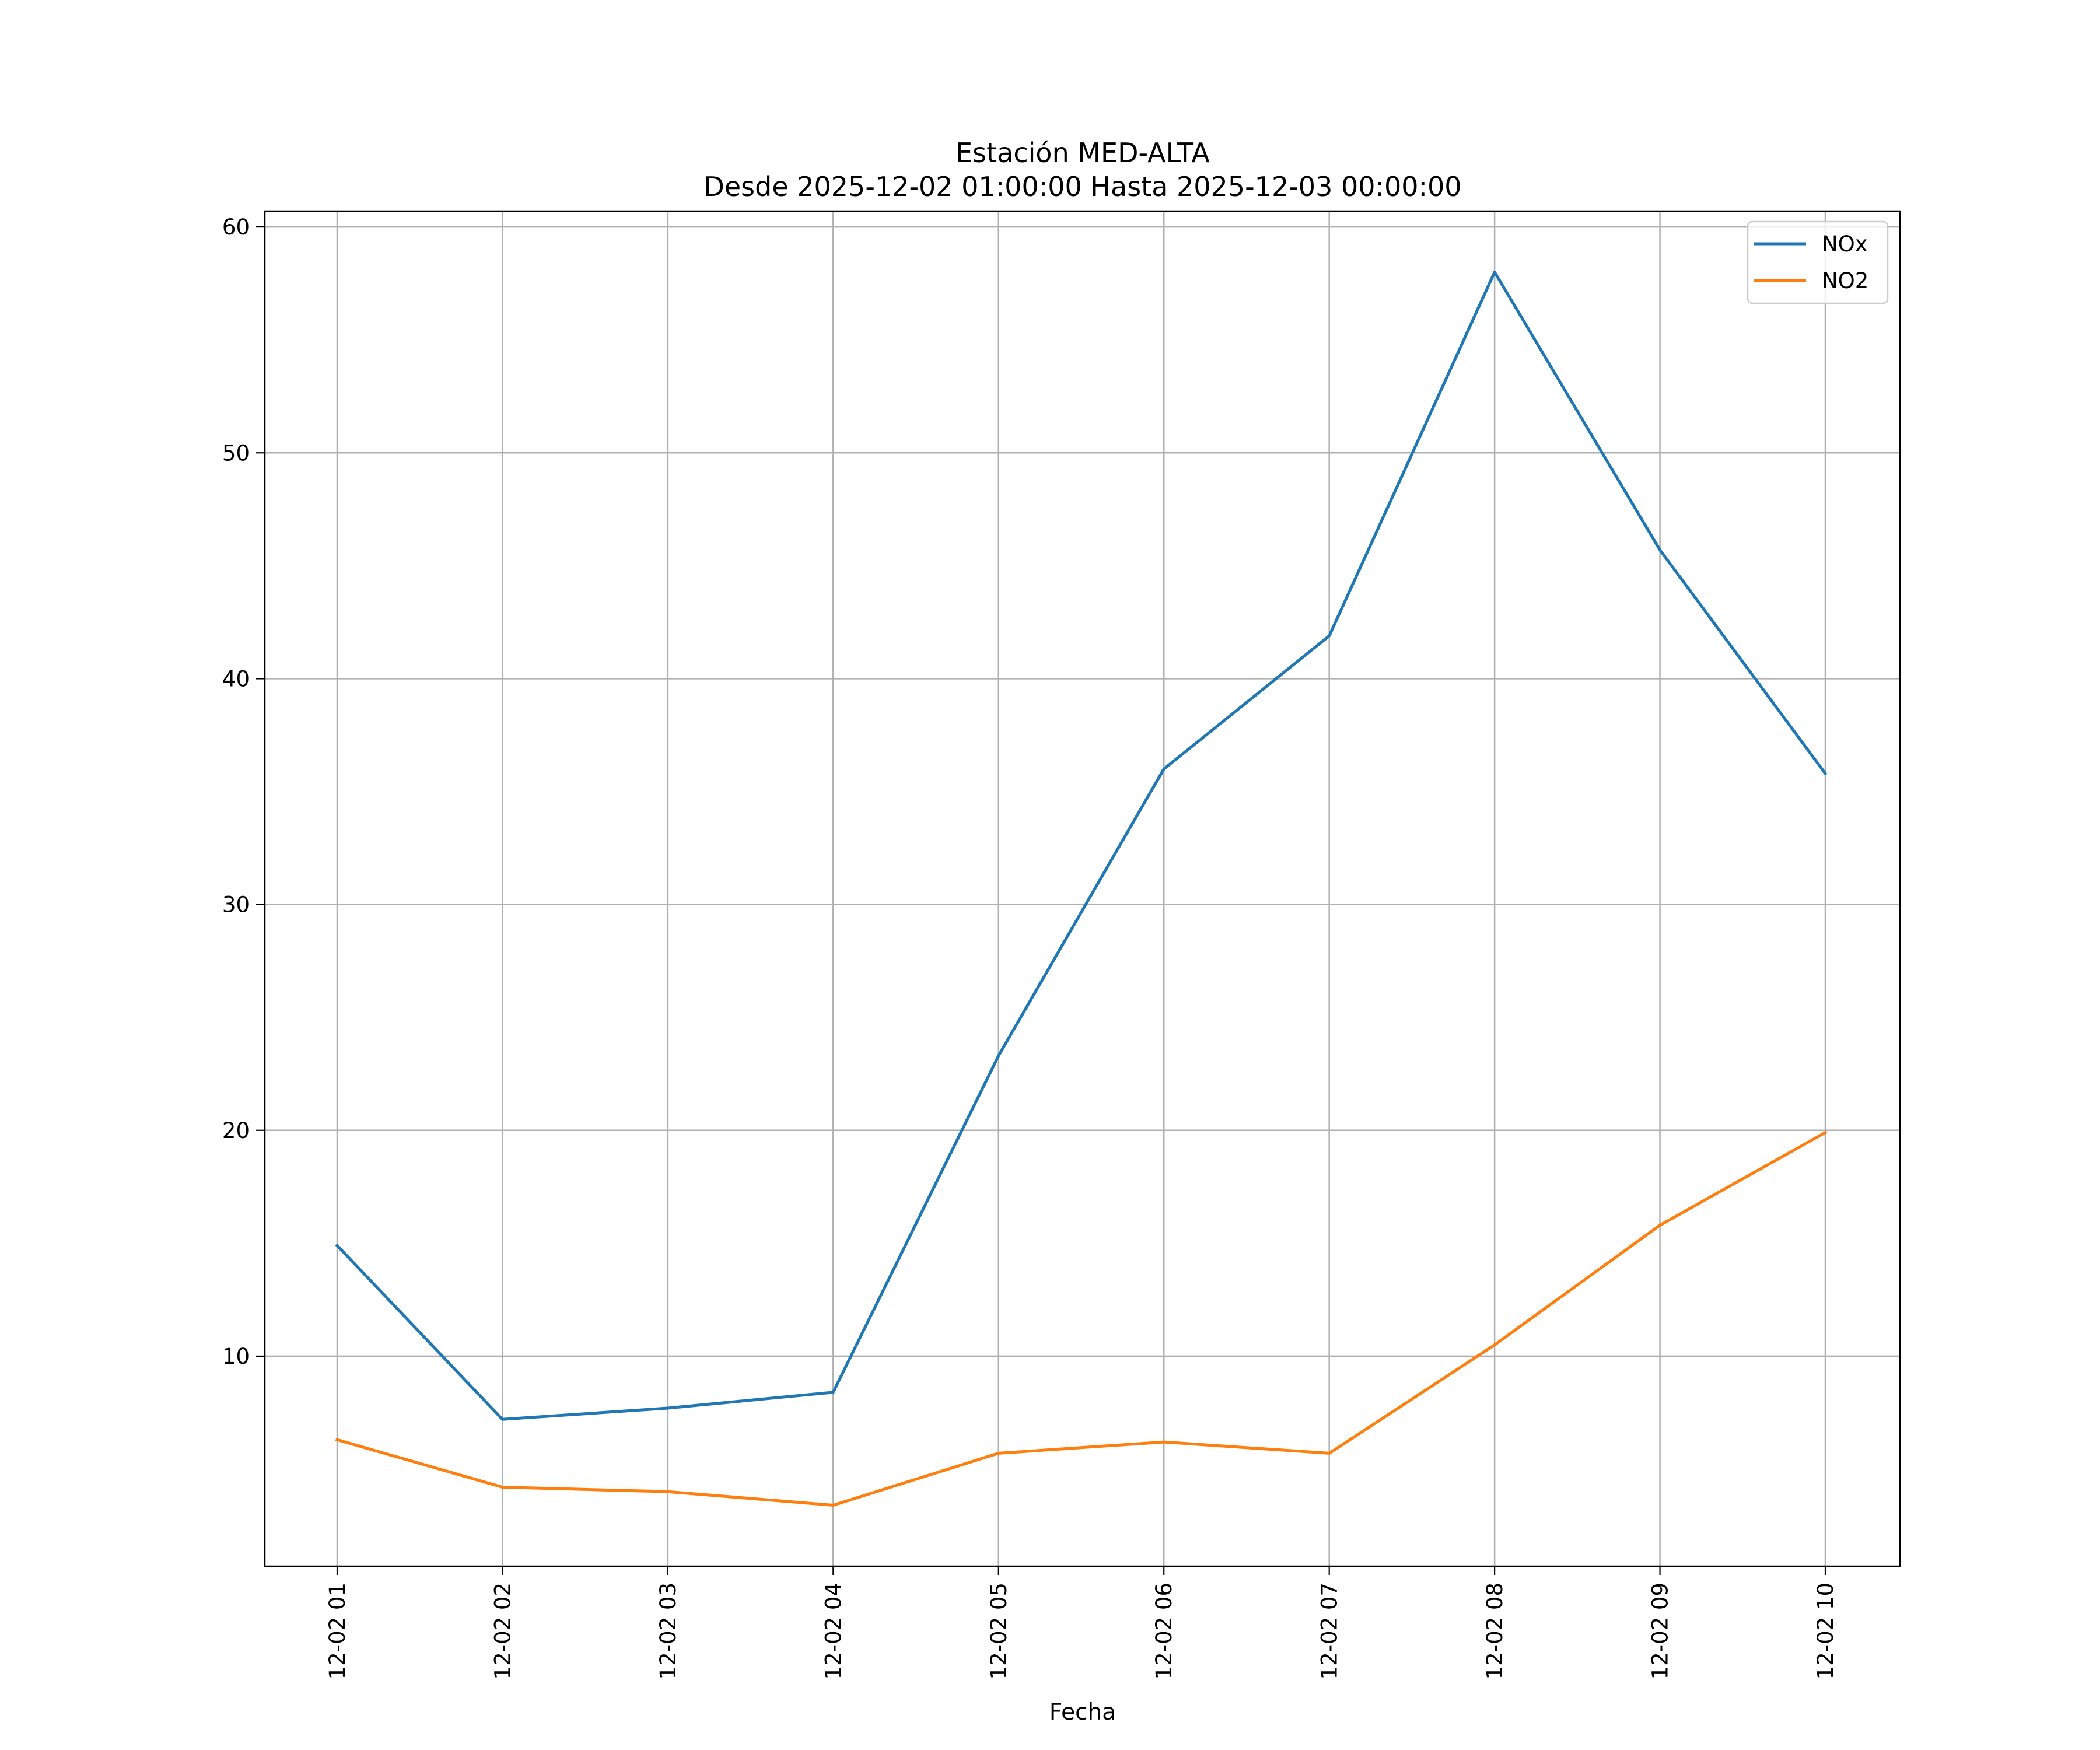 Image resolution: width=2100 pixels, height=1750 pixels. I want to click on x-tick-label: 12-02 01, so click(337, 1631).